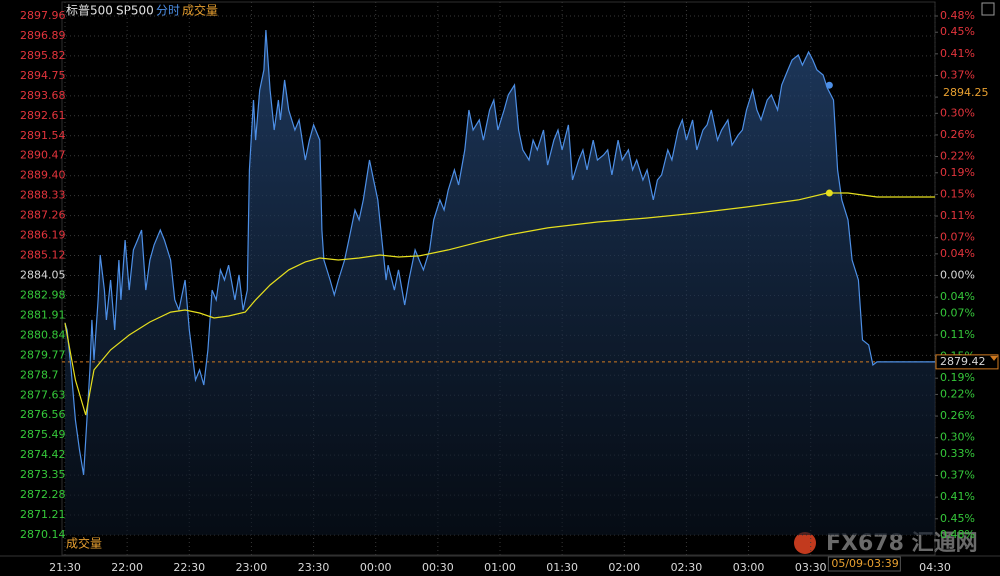 The width and height of the screenshot is (1000, 576). I want to click on last-price-tag, so click(967, 362).